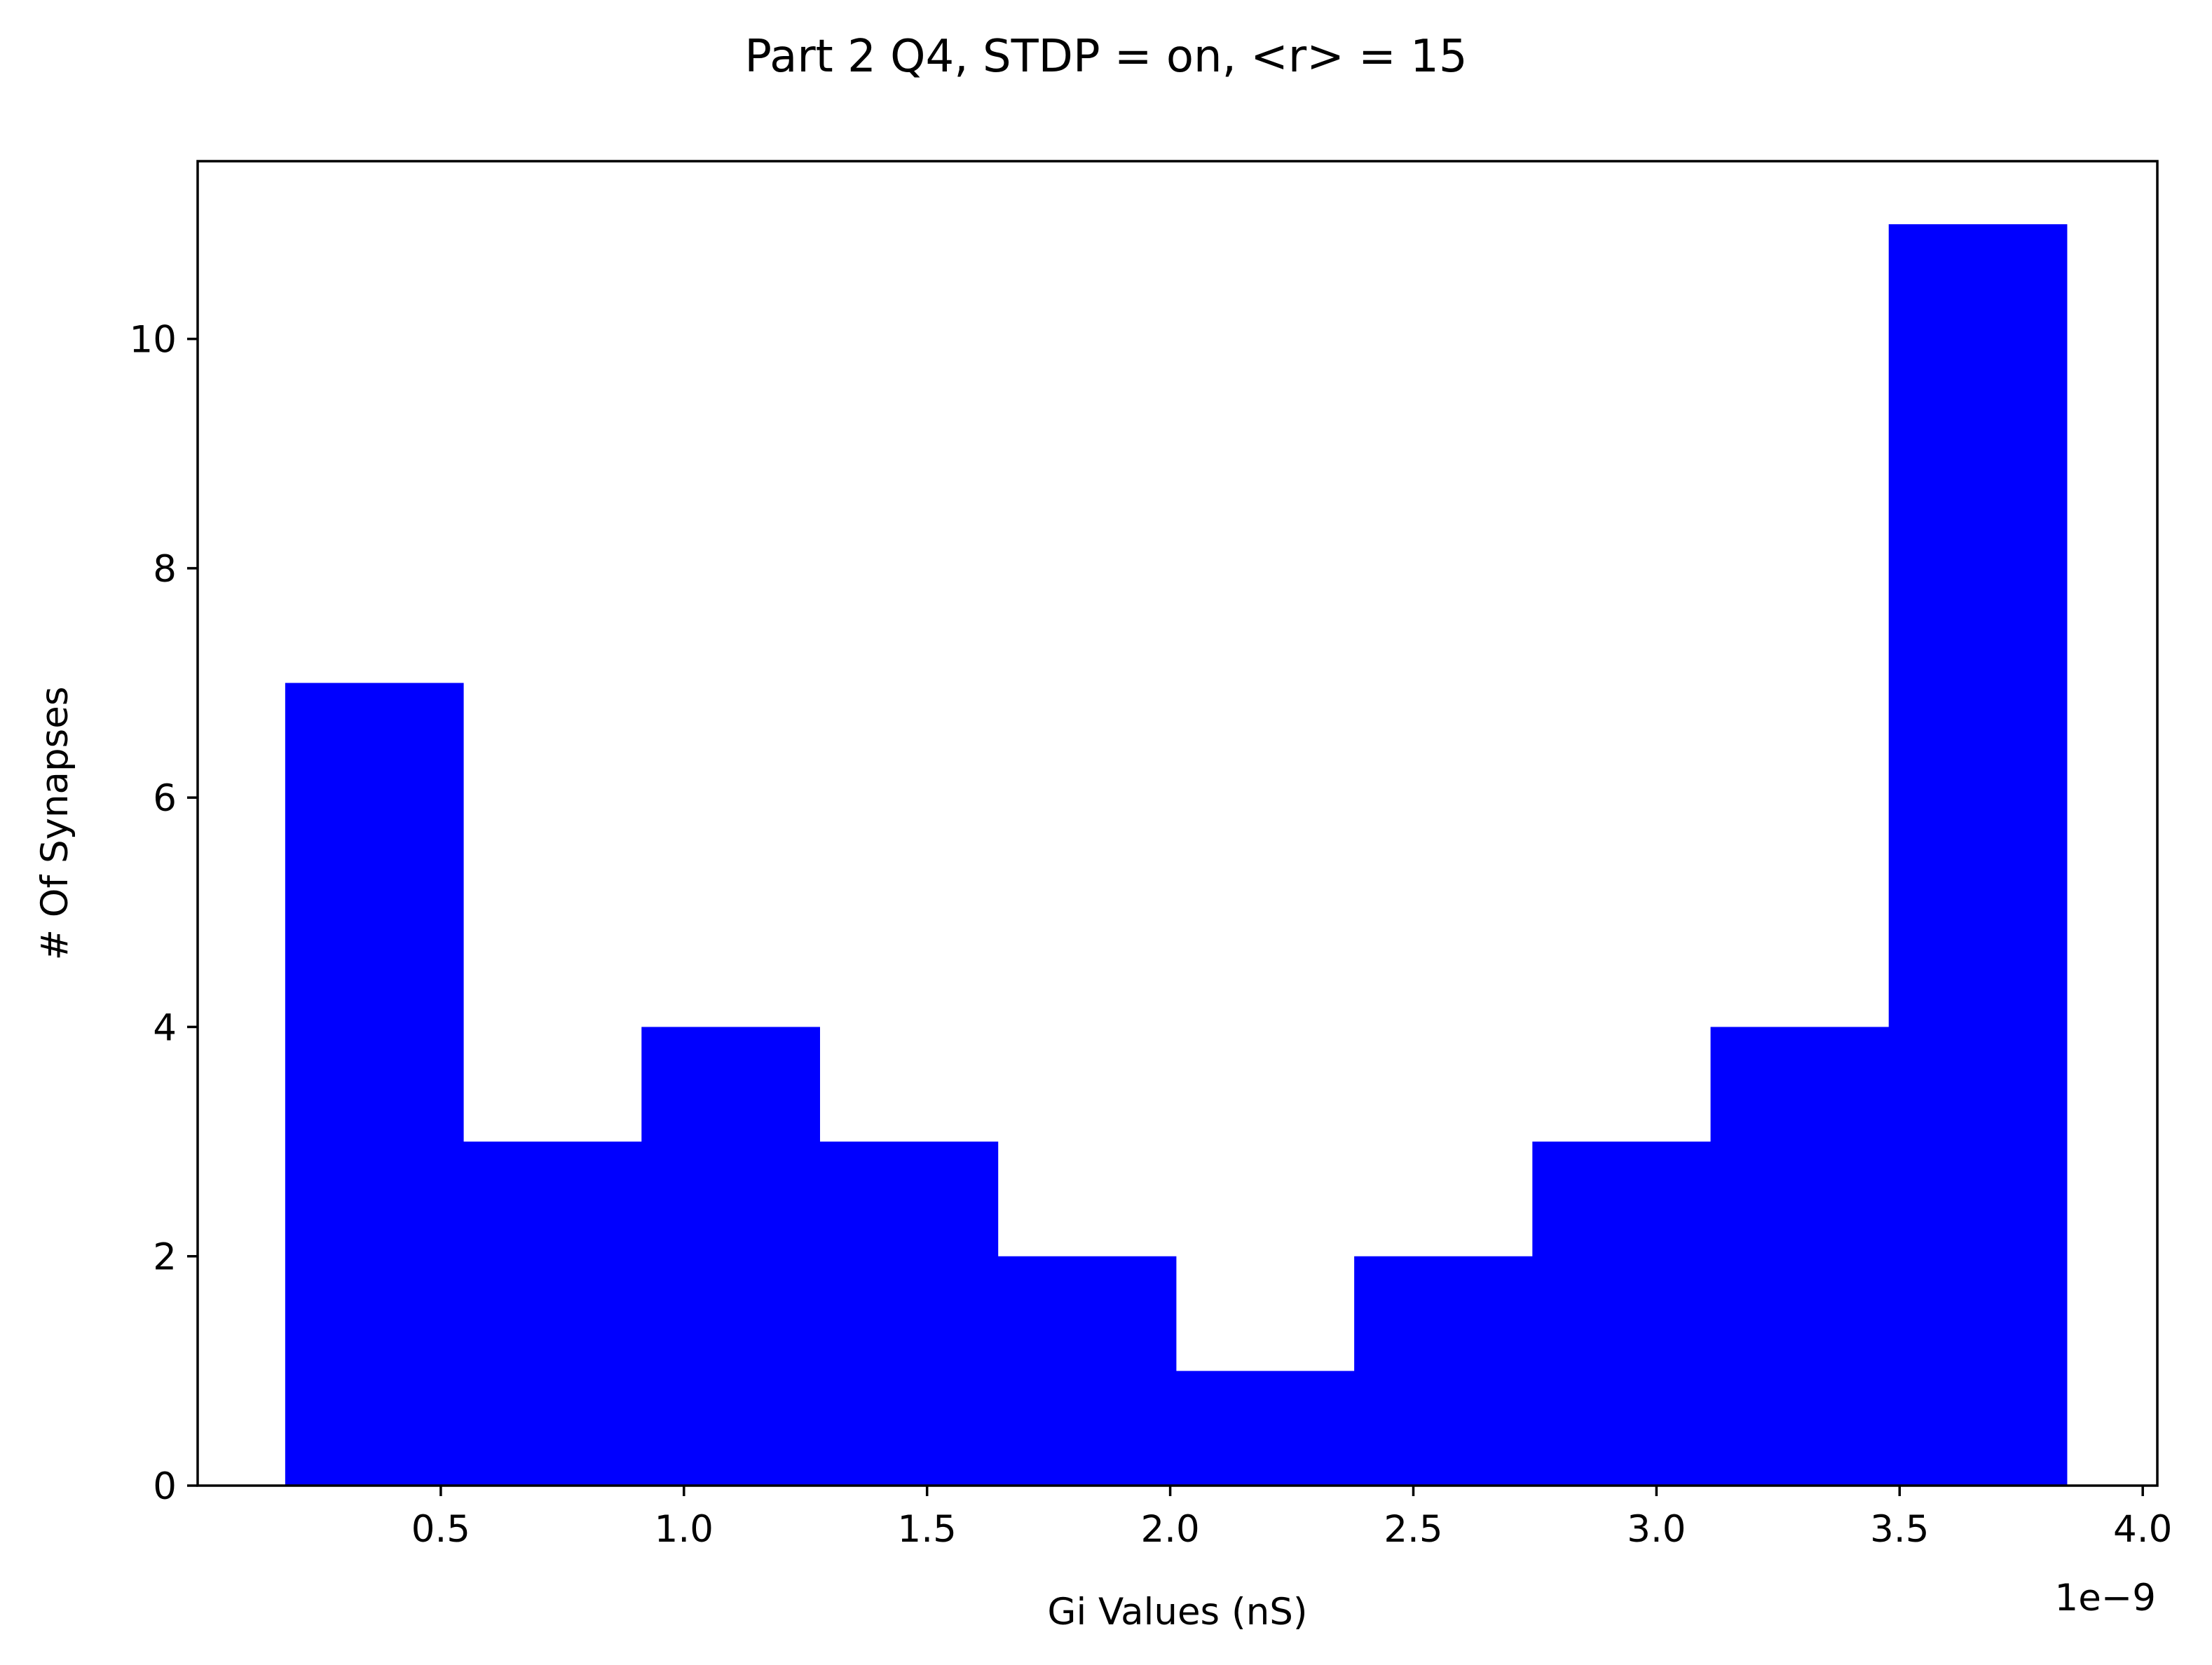 This screenshot has width=2212, height=1665. Describe the element at coordinates (1169, 1530) in the screenshot. I see `x-tick-label: 2.0` at that location.